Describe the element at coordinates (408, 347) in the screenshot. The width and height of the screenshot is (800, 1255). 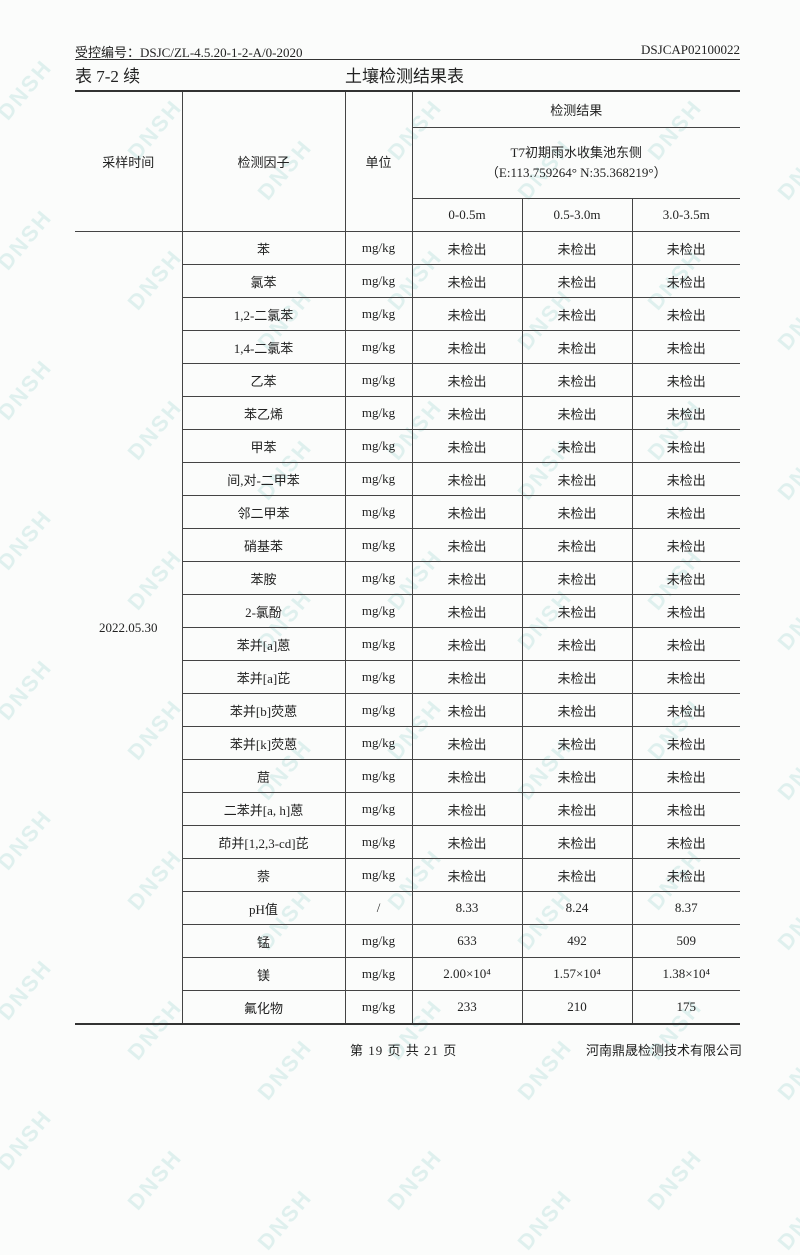
I see `table-row: 1,4-二氯苯 mg/kg 未检出 未检出 未检出` at that location.